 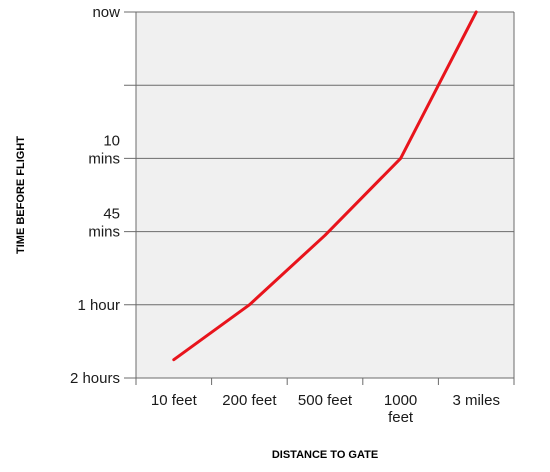 What do you see at coordinates (249, 400) in the screenshot?
I see `x-tick-label: 200 feet` at bounding box center [249, 400].